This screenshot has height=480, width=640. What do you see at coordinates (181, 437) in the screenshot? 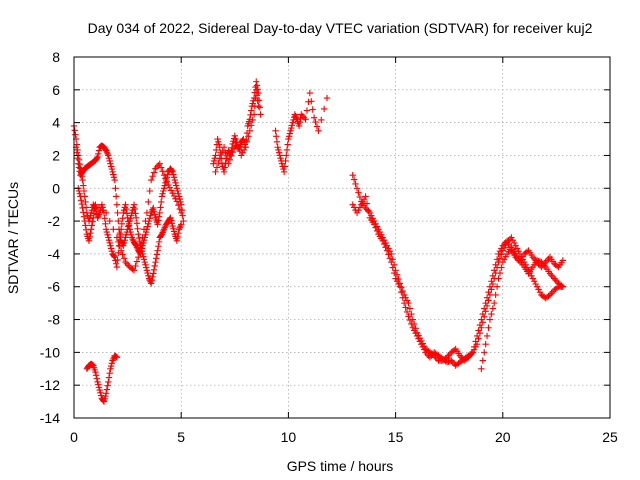
I see `x-tick-label: 5` at bounding box center [181, 437].